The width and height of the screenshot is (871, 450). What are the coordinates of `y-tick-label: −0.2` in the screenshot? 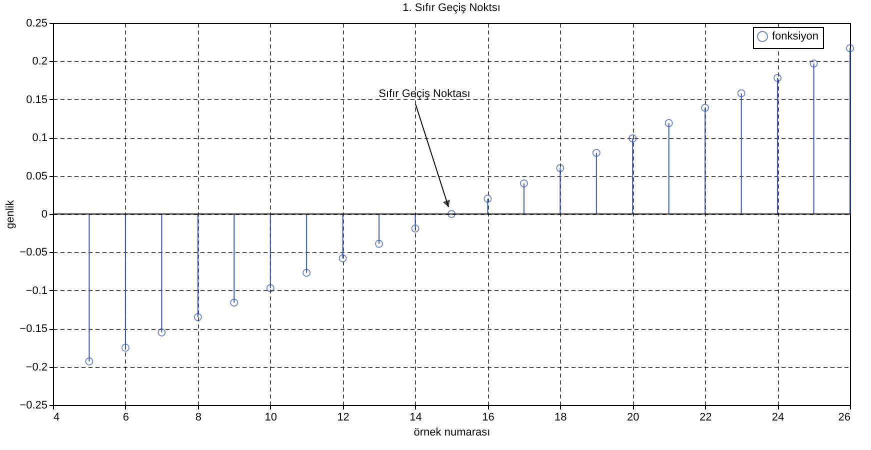 It's located at (37, 367).